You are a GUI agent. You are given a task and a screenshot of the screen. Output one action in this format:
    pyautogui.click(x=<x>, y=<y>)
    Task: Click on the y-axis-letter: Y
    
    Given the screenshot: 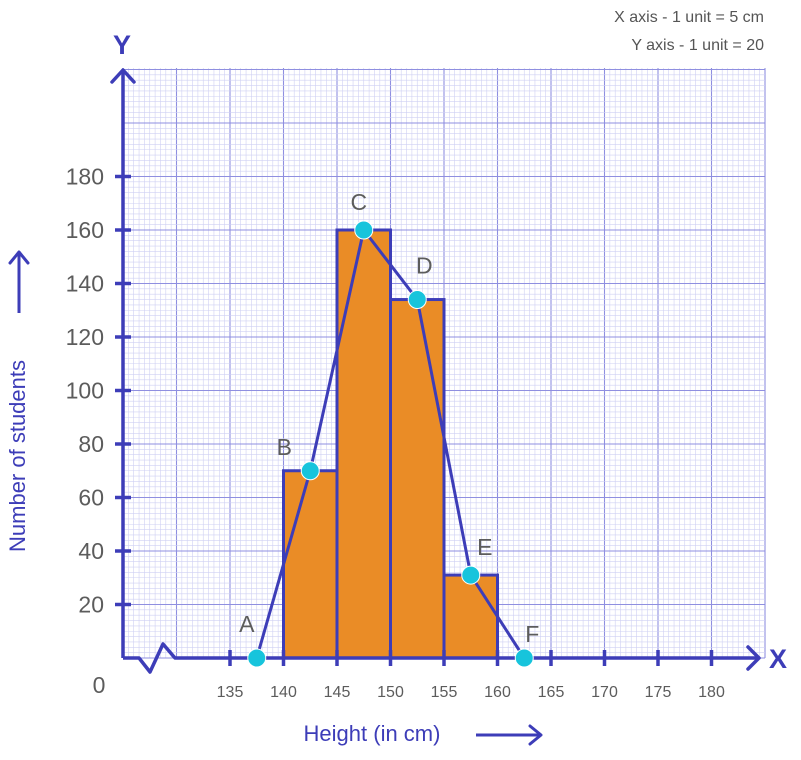 What is the action you would take?
    pyautogui.click(x=122, y=45)
    